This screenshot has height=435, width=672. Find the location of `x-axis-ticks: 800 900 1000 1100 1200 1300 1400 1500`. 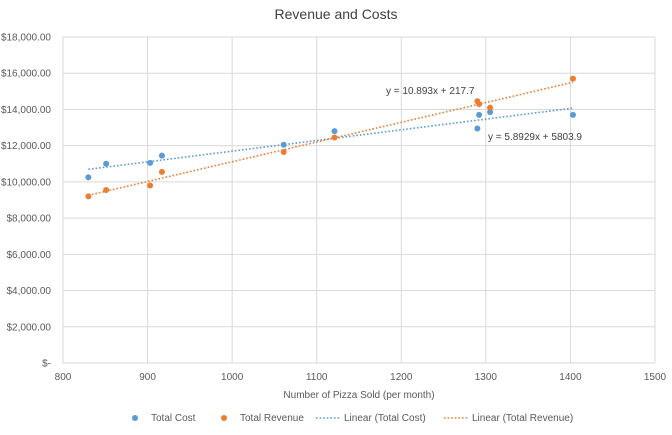

x-axis-ticks: 800 900 1000 1100 1200 1300 1400 1500 is located at coordinates (361, 377).